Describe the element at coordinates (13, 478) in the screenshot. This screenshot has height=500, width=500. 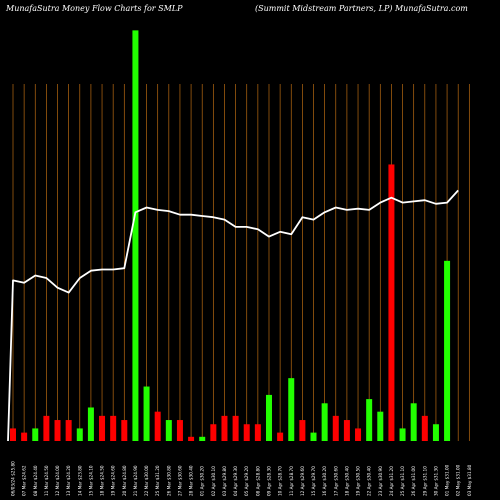
I see `x-tick-label: 06/03/24 $25.80` at that location.